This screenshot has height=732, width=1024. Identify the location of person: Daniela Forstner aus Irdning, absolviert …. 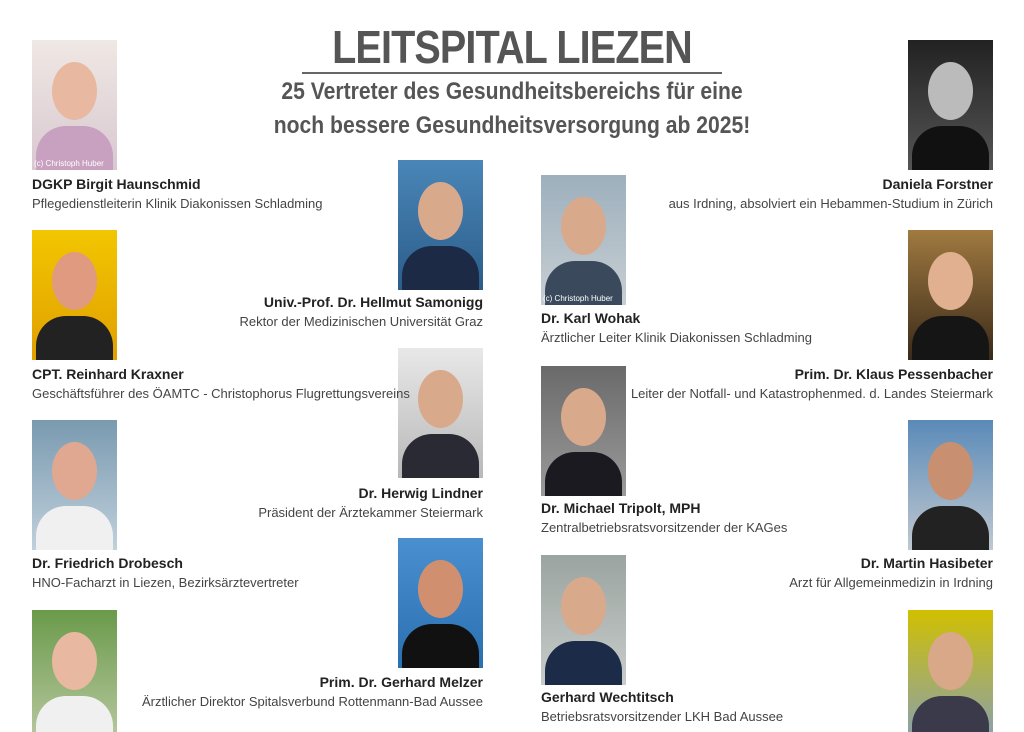
(831, 193).